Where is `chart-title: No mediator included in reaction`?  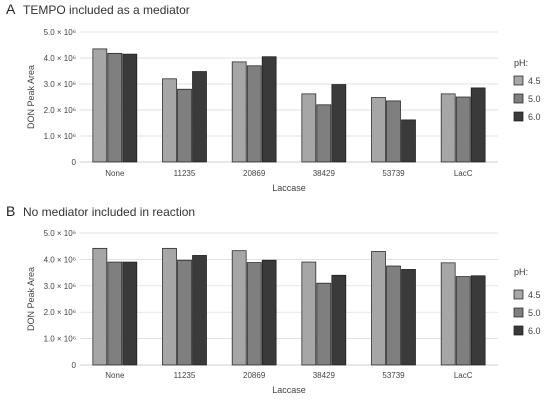
chart-title: No mediator included in reaction is located at coordinates (109, 212).